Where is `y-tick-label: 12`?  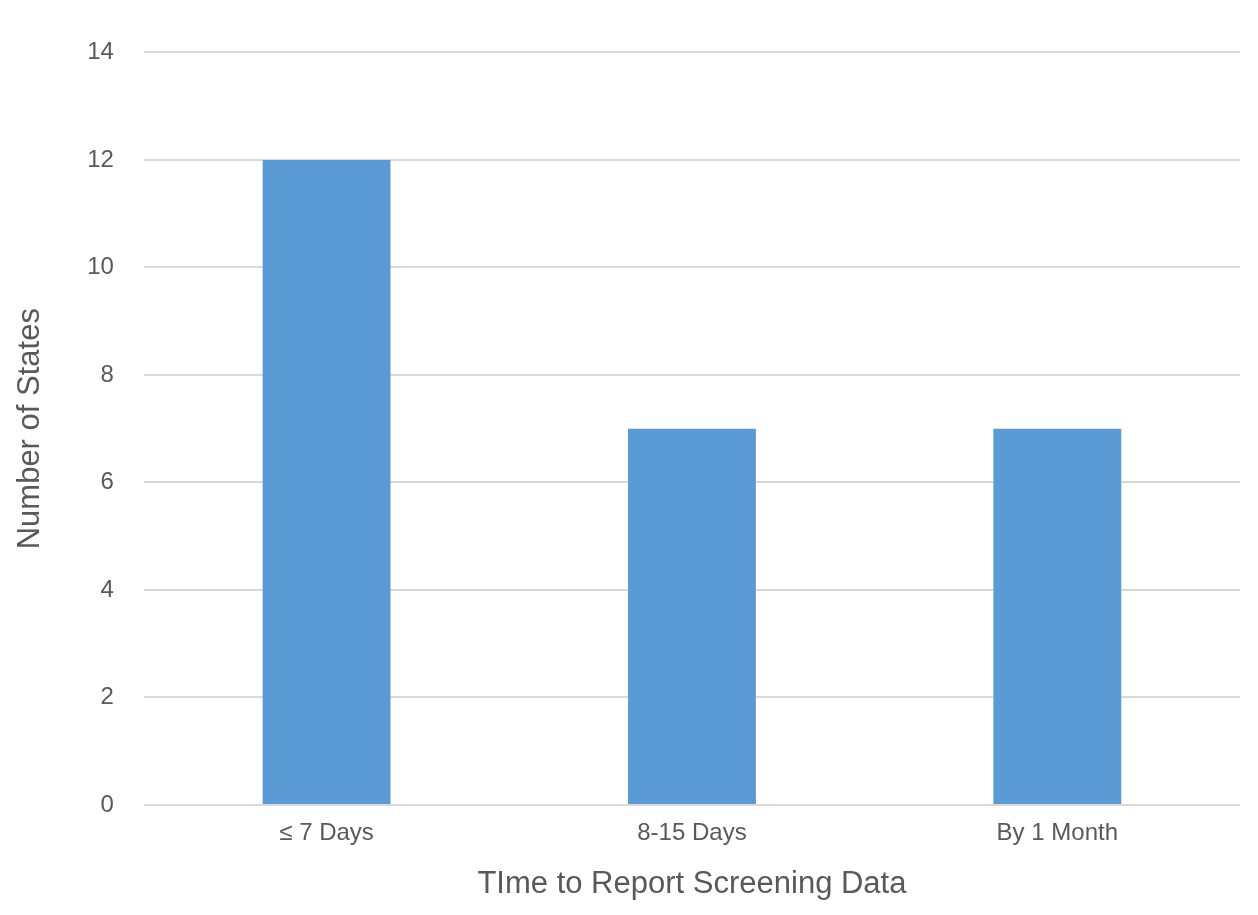
y-tick-label: 12 is located at coordinates (100, 158).